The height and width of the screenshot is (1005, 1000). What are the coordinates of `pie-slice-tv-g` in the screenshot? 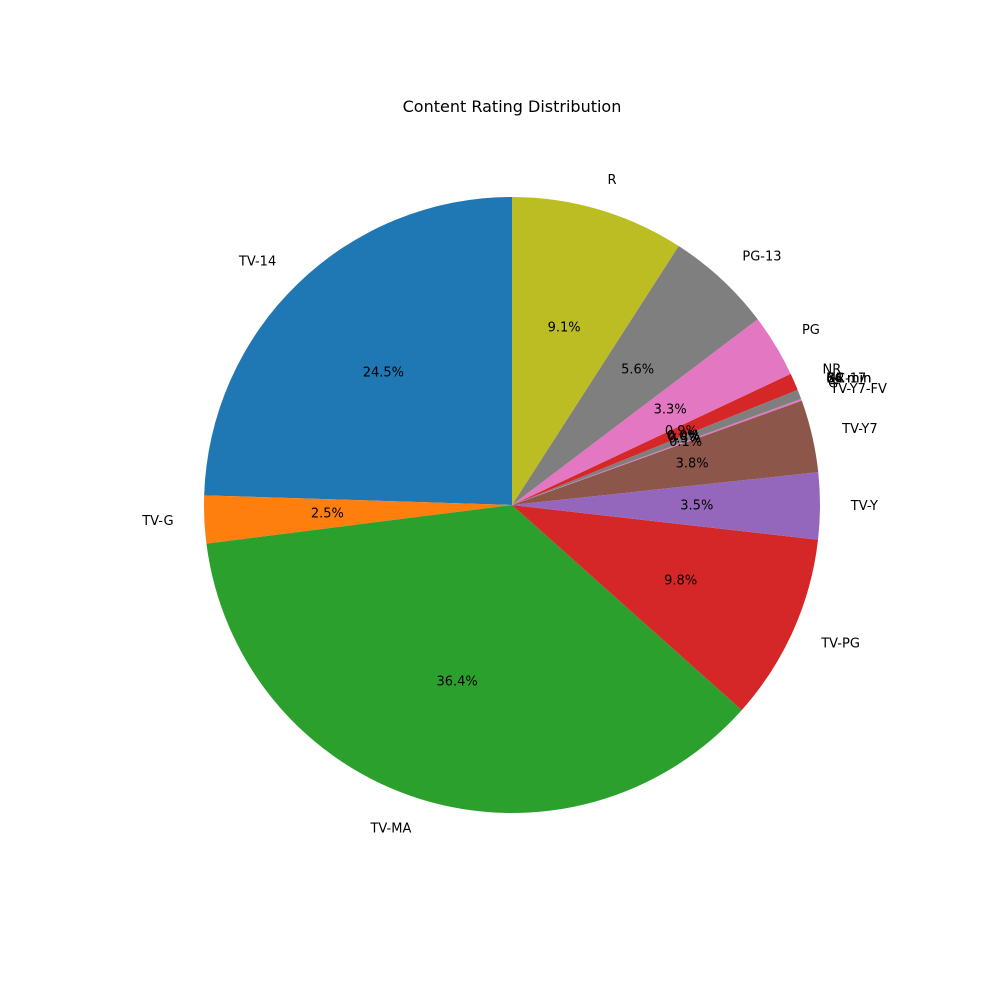 It's located at (358, 519).